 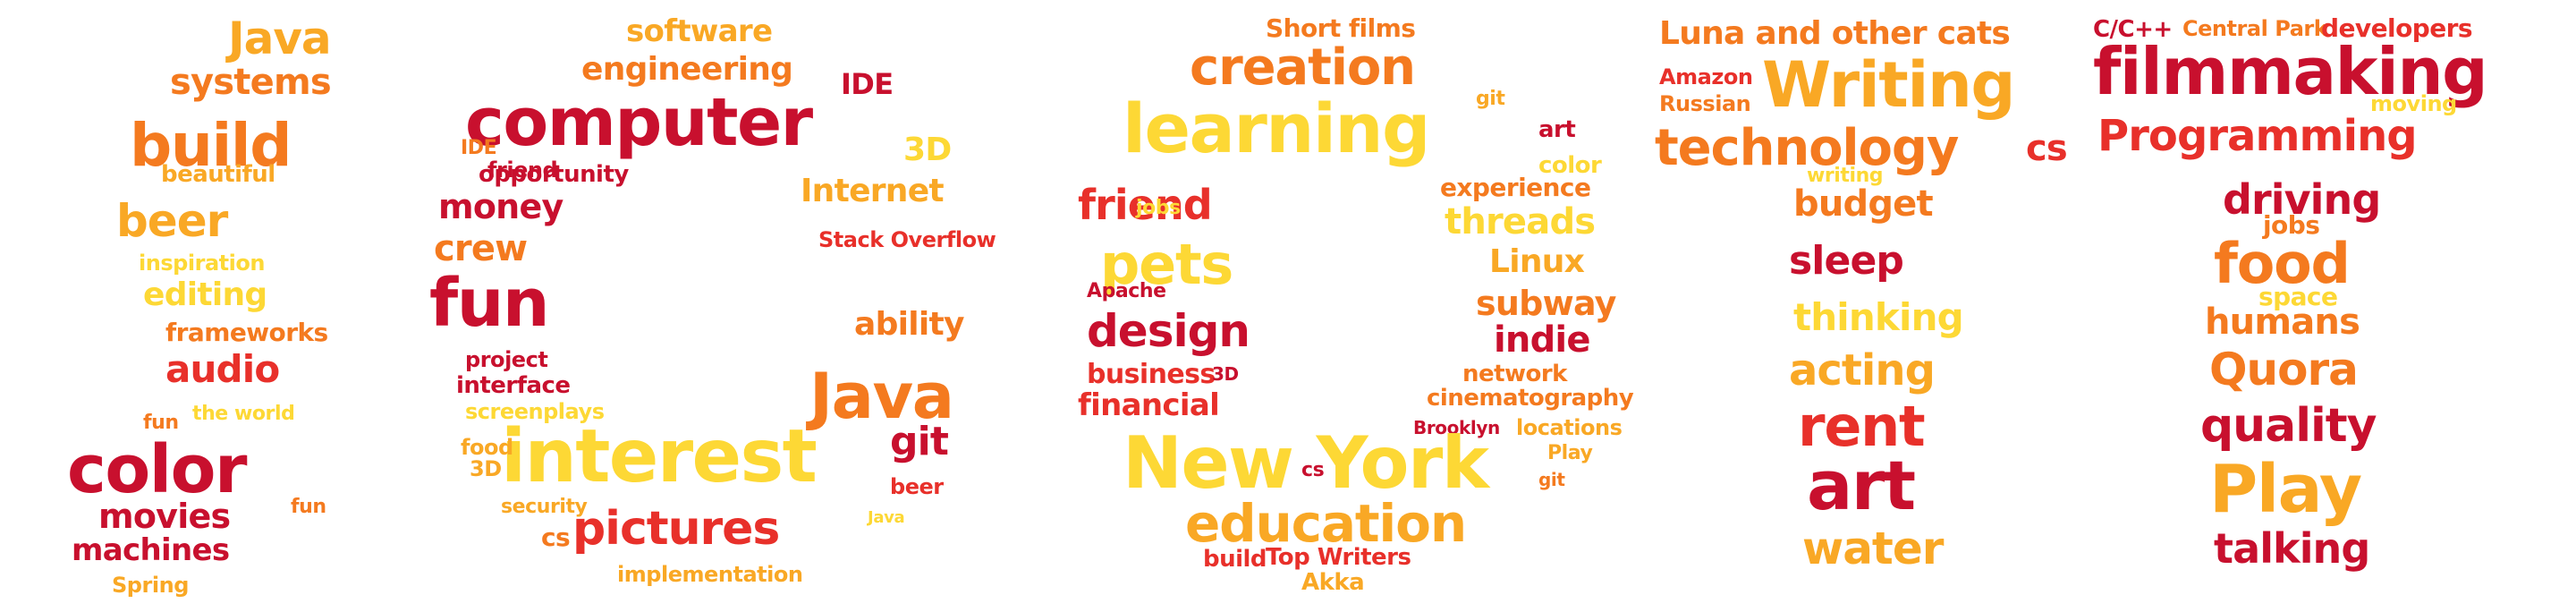 What do you see at coordinates (1530, 398) in the screenshot?
I see `word-cinematography: cinematography` at bounding box center [1530, 398].